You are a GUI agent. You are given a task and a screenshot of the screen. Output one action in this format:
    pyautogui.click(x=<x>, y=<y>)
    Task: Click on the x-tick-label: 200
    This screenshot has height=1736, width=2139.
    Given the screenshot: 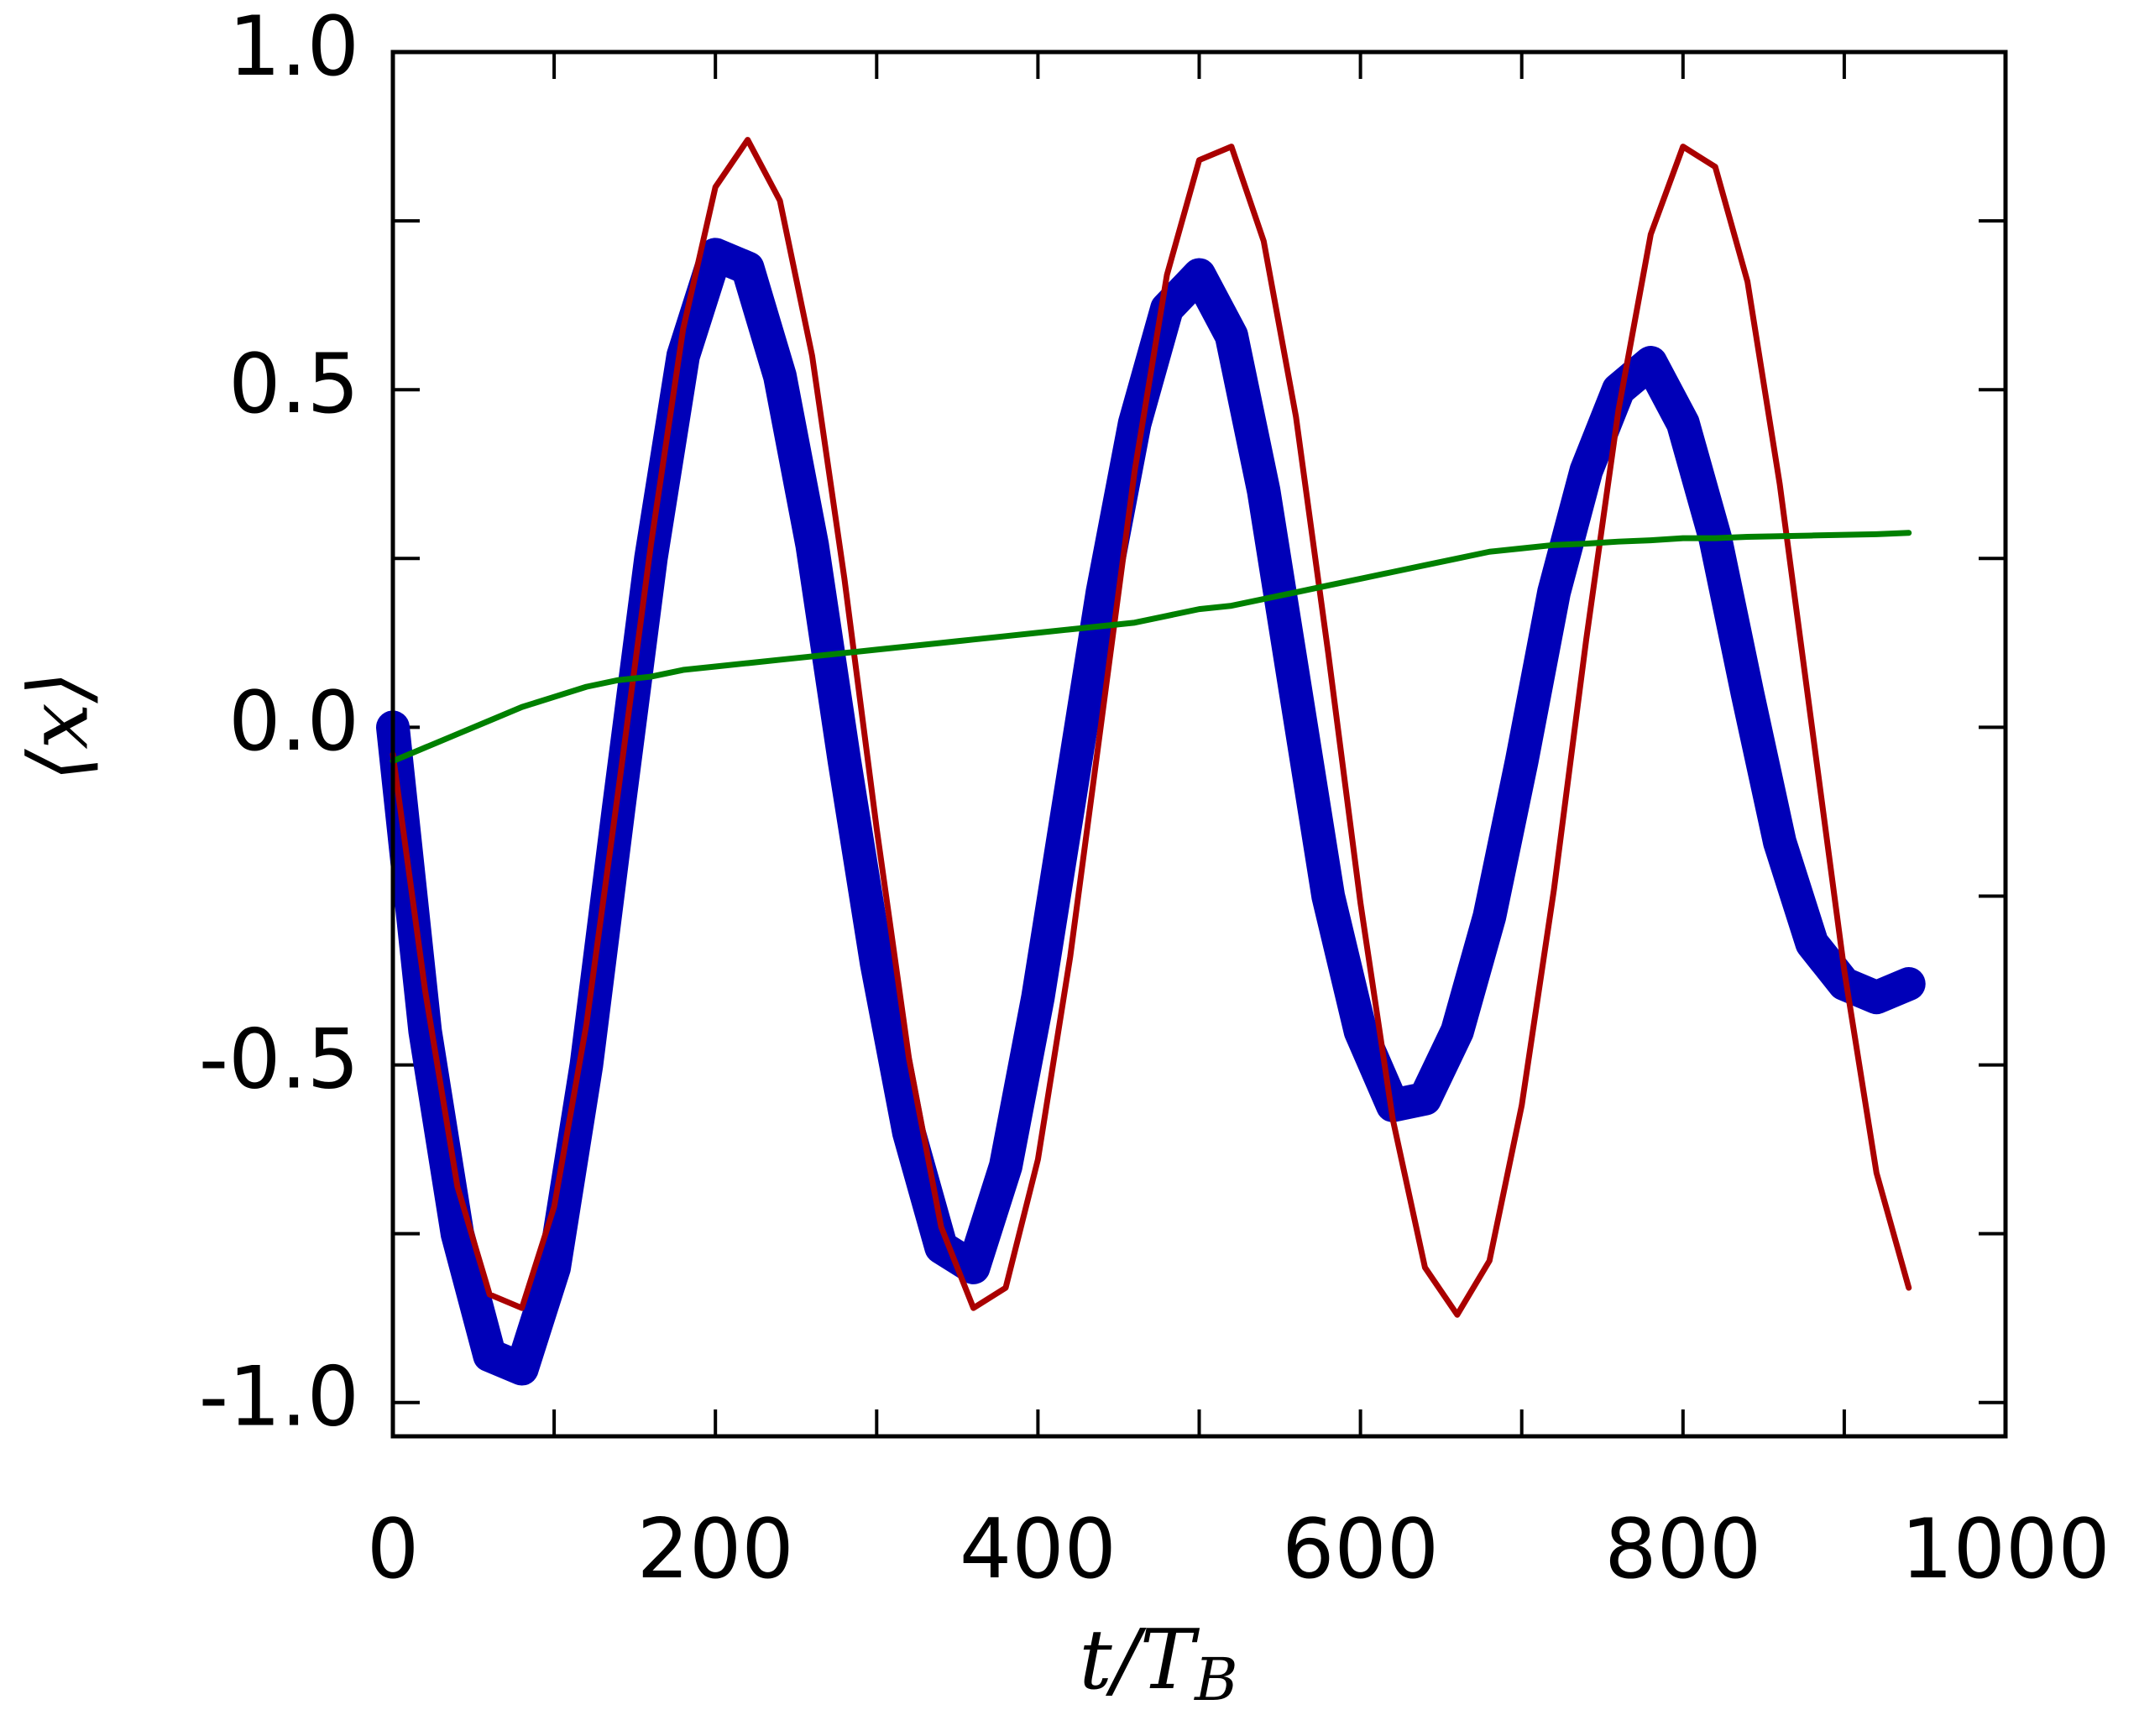 What is the action you would take?
    pyautogui.click(x=715, y=1549)
    